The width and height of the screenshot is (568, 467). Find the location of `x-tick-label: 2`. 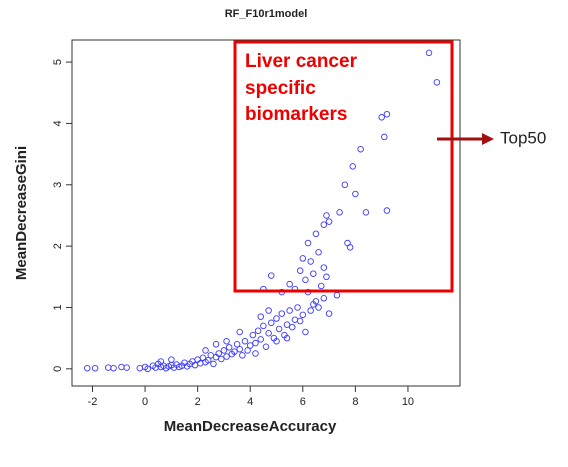

x-tick-label: 2 is located at coordinates (198, 402).